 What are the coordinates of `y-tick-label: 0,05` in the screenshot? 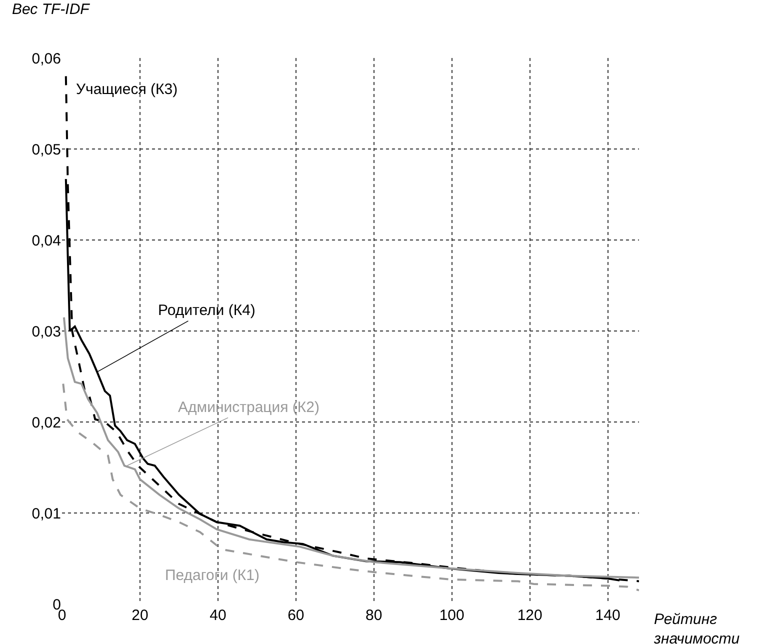 It's located at (46, 149).